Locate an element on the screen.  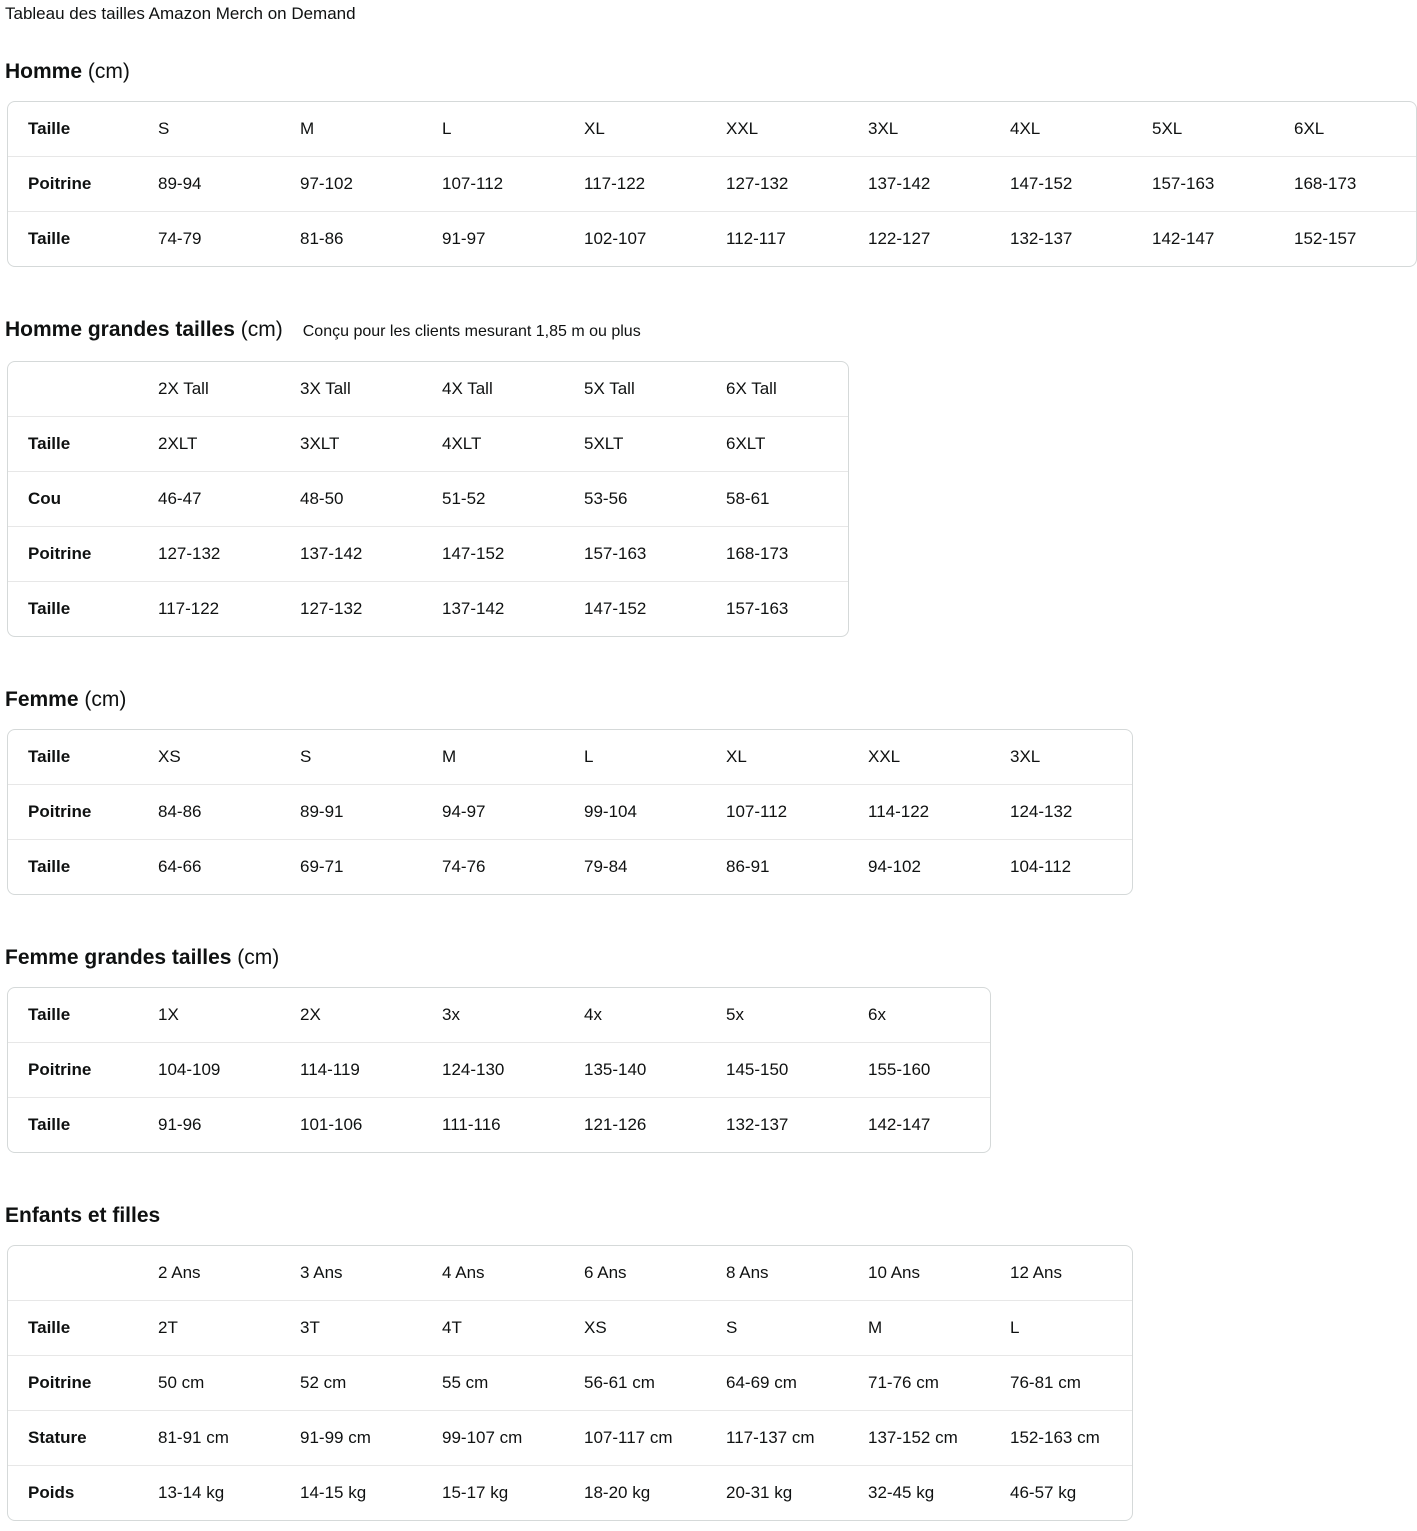
table-row: Taille 2T 3T 4T XS S M L is located at coordinates (570, 1327).